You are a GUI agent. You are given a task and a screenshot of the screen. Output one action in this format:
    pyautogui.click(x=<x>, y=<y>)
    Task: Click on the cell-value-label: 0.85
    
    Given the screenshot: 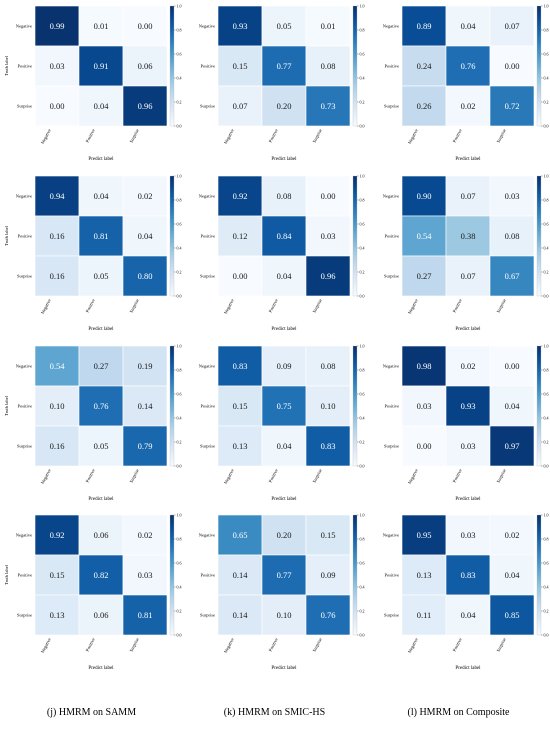 What is the action you would take?
    pyautogui.click(x=512, y=615)
    